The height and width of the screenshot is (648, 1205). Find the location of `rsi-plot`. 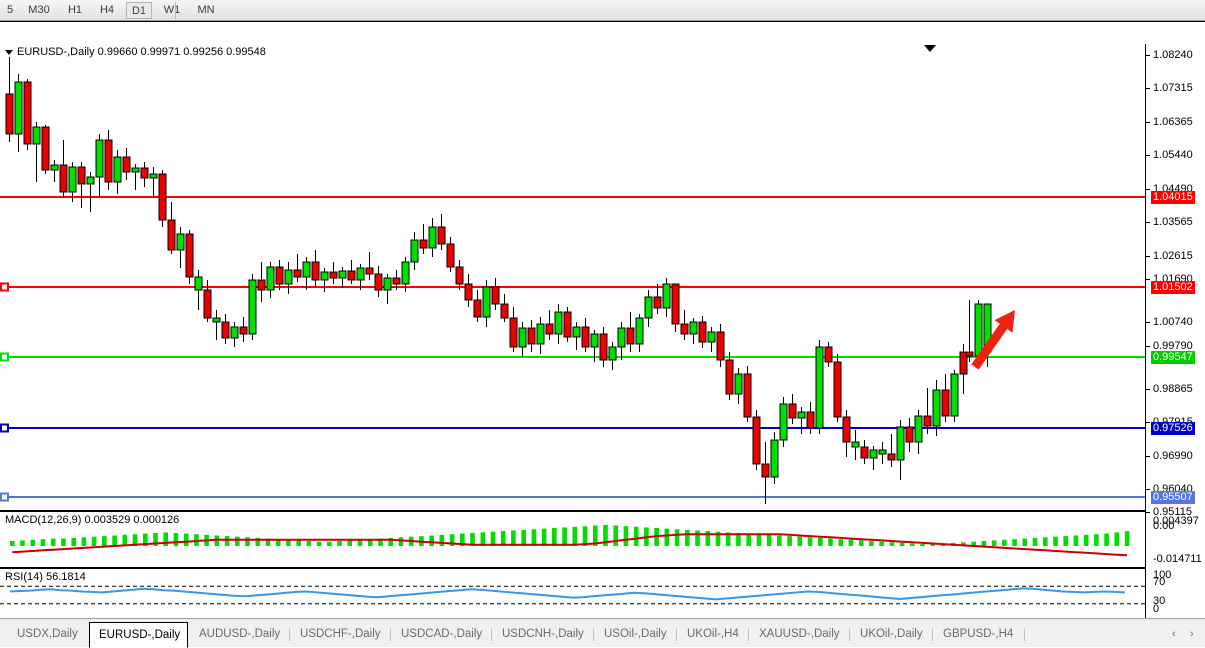

rsi-plot is located at coordinates (572, 595).